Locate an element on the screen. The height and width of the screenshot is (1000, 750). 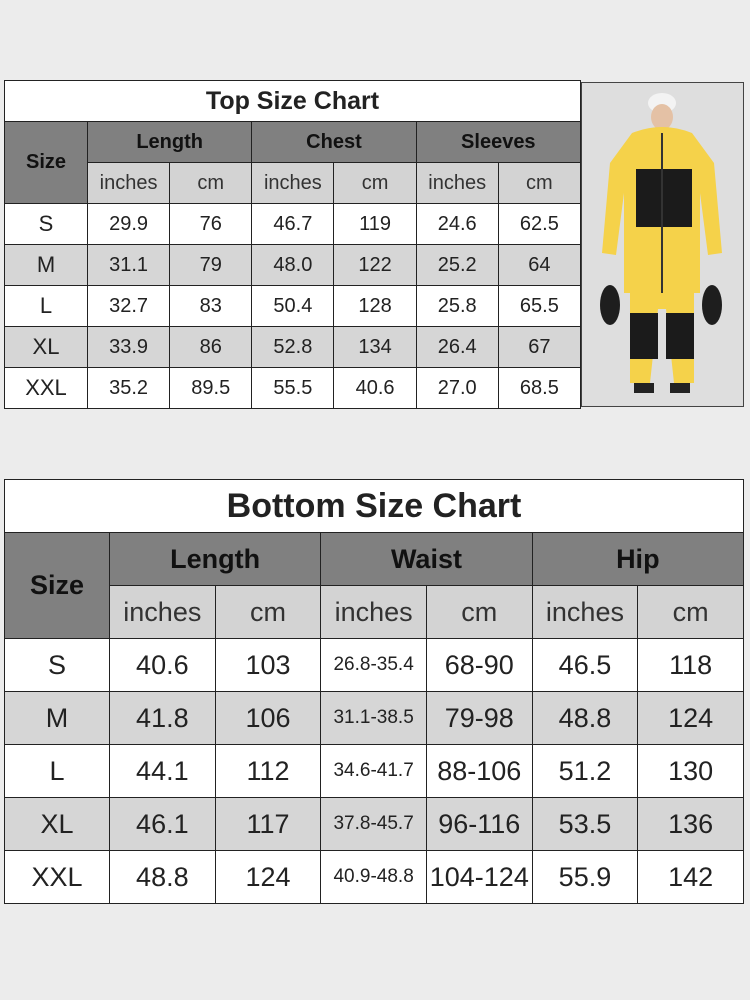
value-cell: 88-106 is located at coordinates (479, 771).